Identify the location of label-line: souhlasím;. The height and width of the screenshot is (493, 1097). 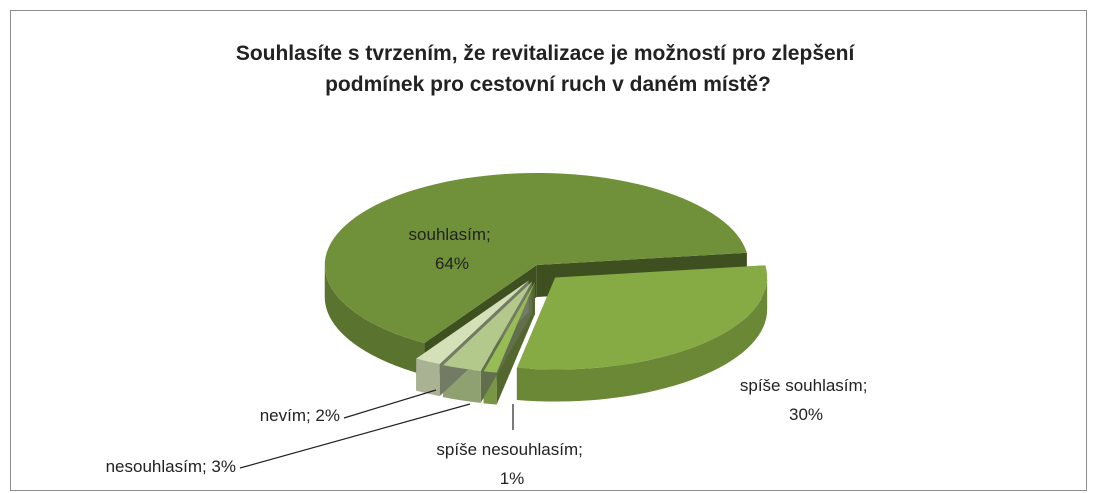
(452, 234).